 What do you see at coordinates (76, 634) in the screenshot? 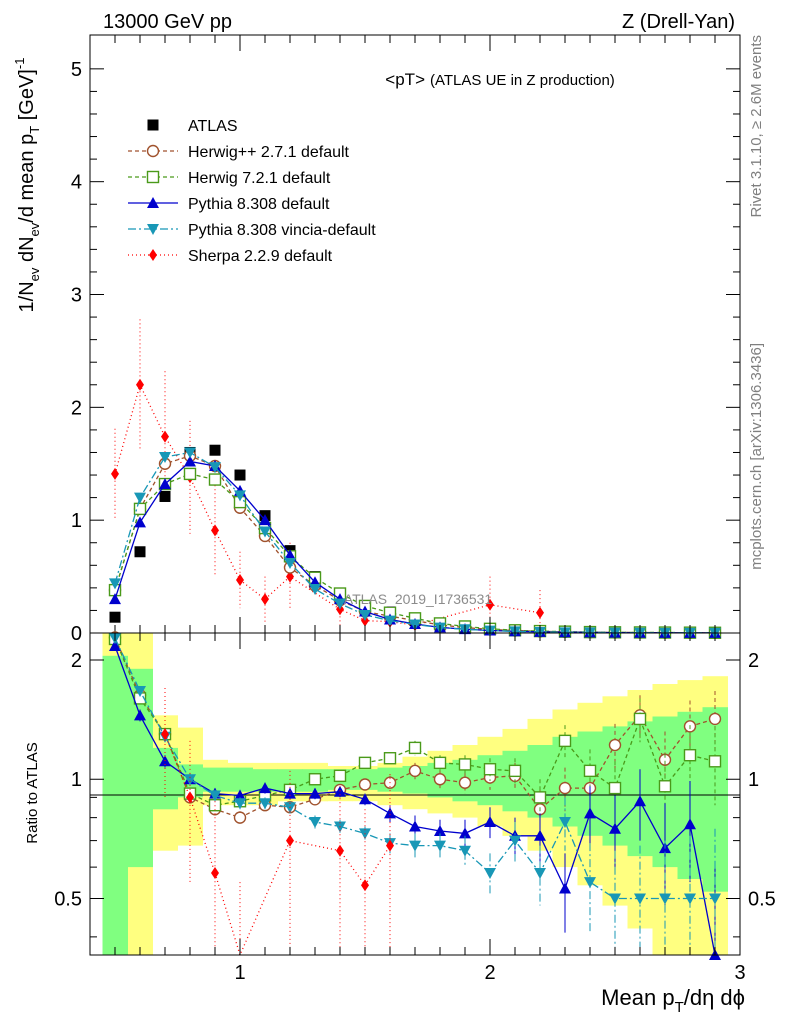
I see `main-y-tick-label: 0` at bounding box center [76, 634].